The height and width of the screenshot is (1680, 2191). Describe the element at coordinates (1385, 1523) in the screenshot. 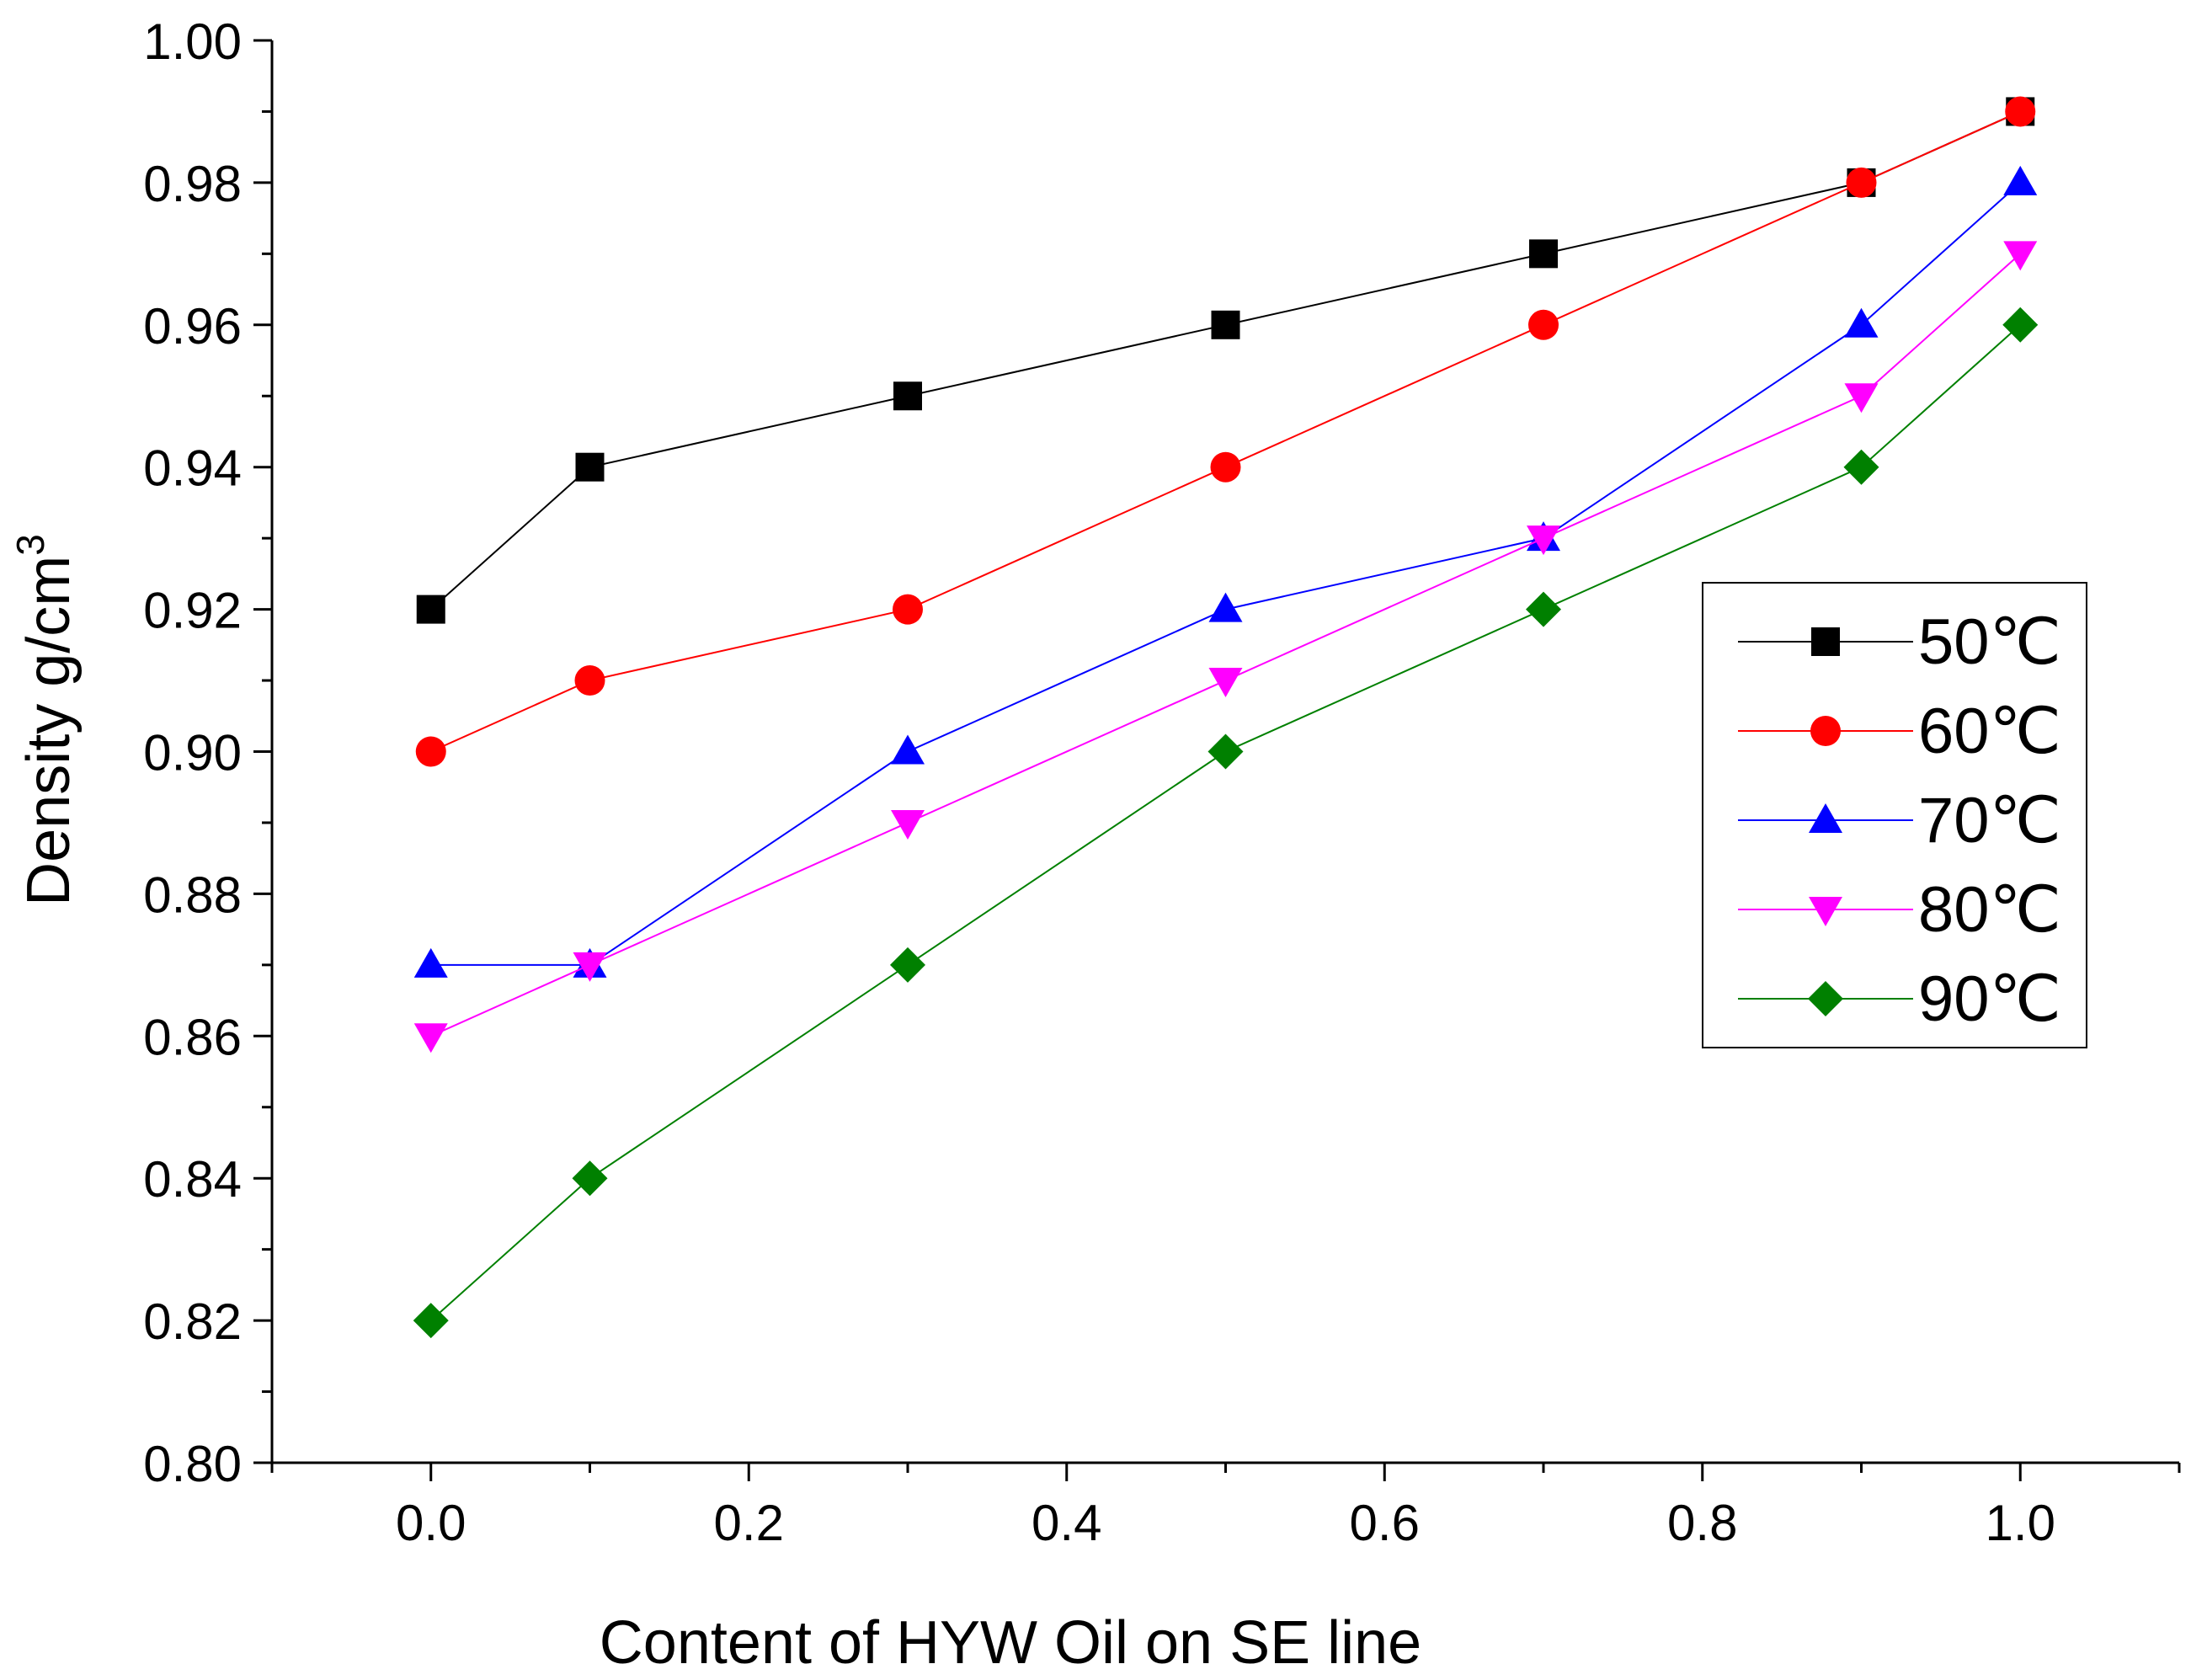

I see `x-tick-label: 0.6` at that location.